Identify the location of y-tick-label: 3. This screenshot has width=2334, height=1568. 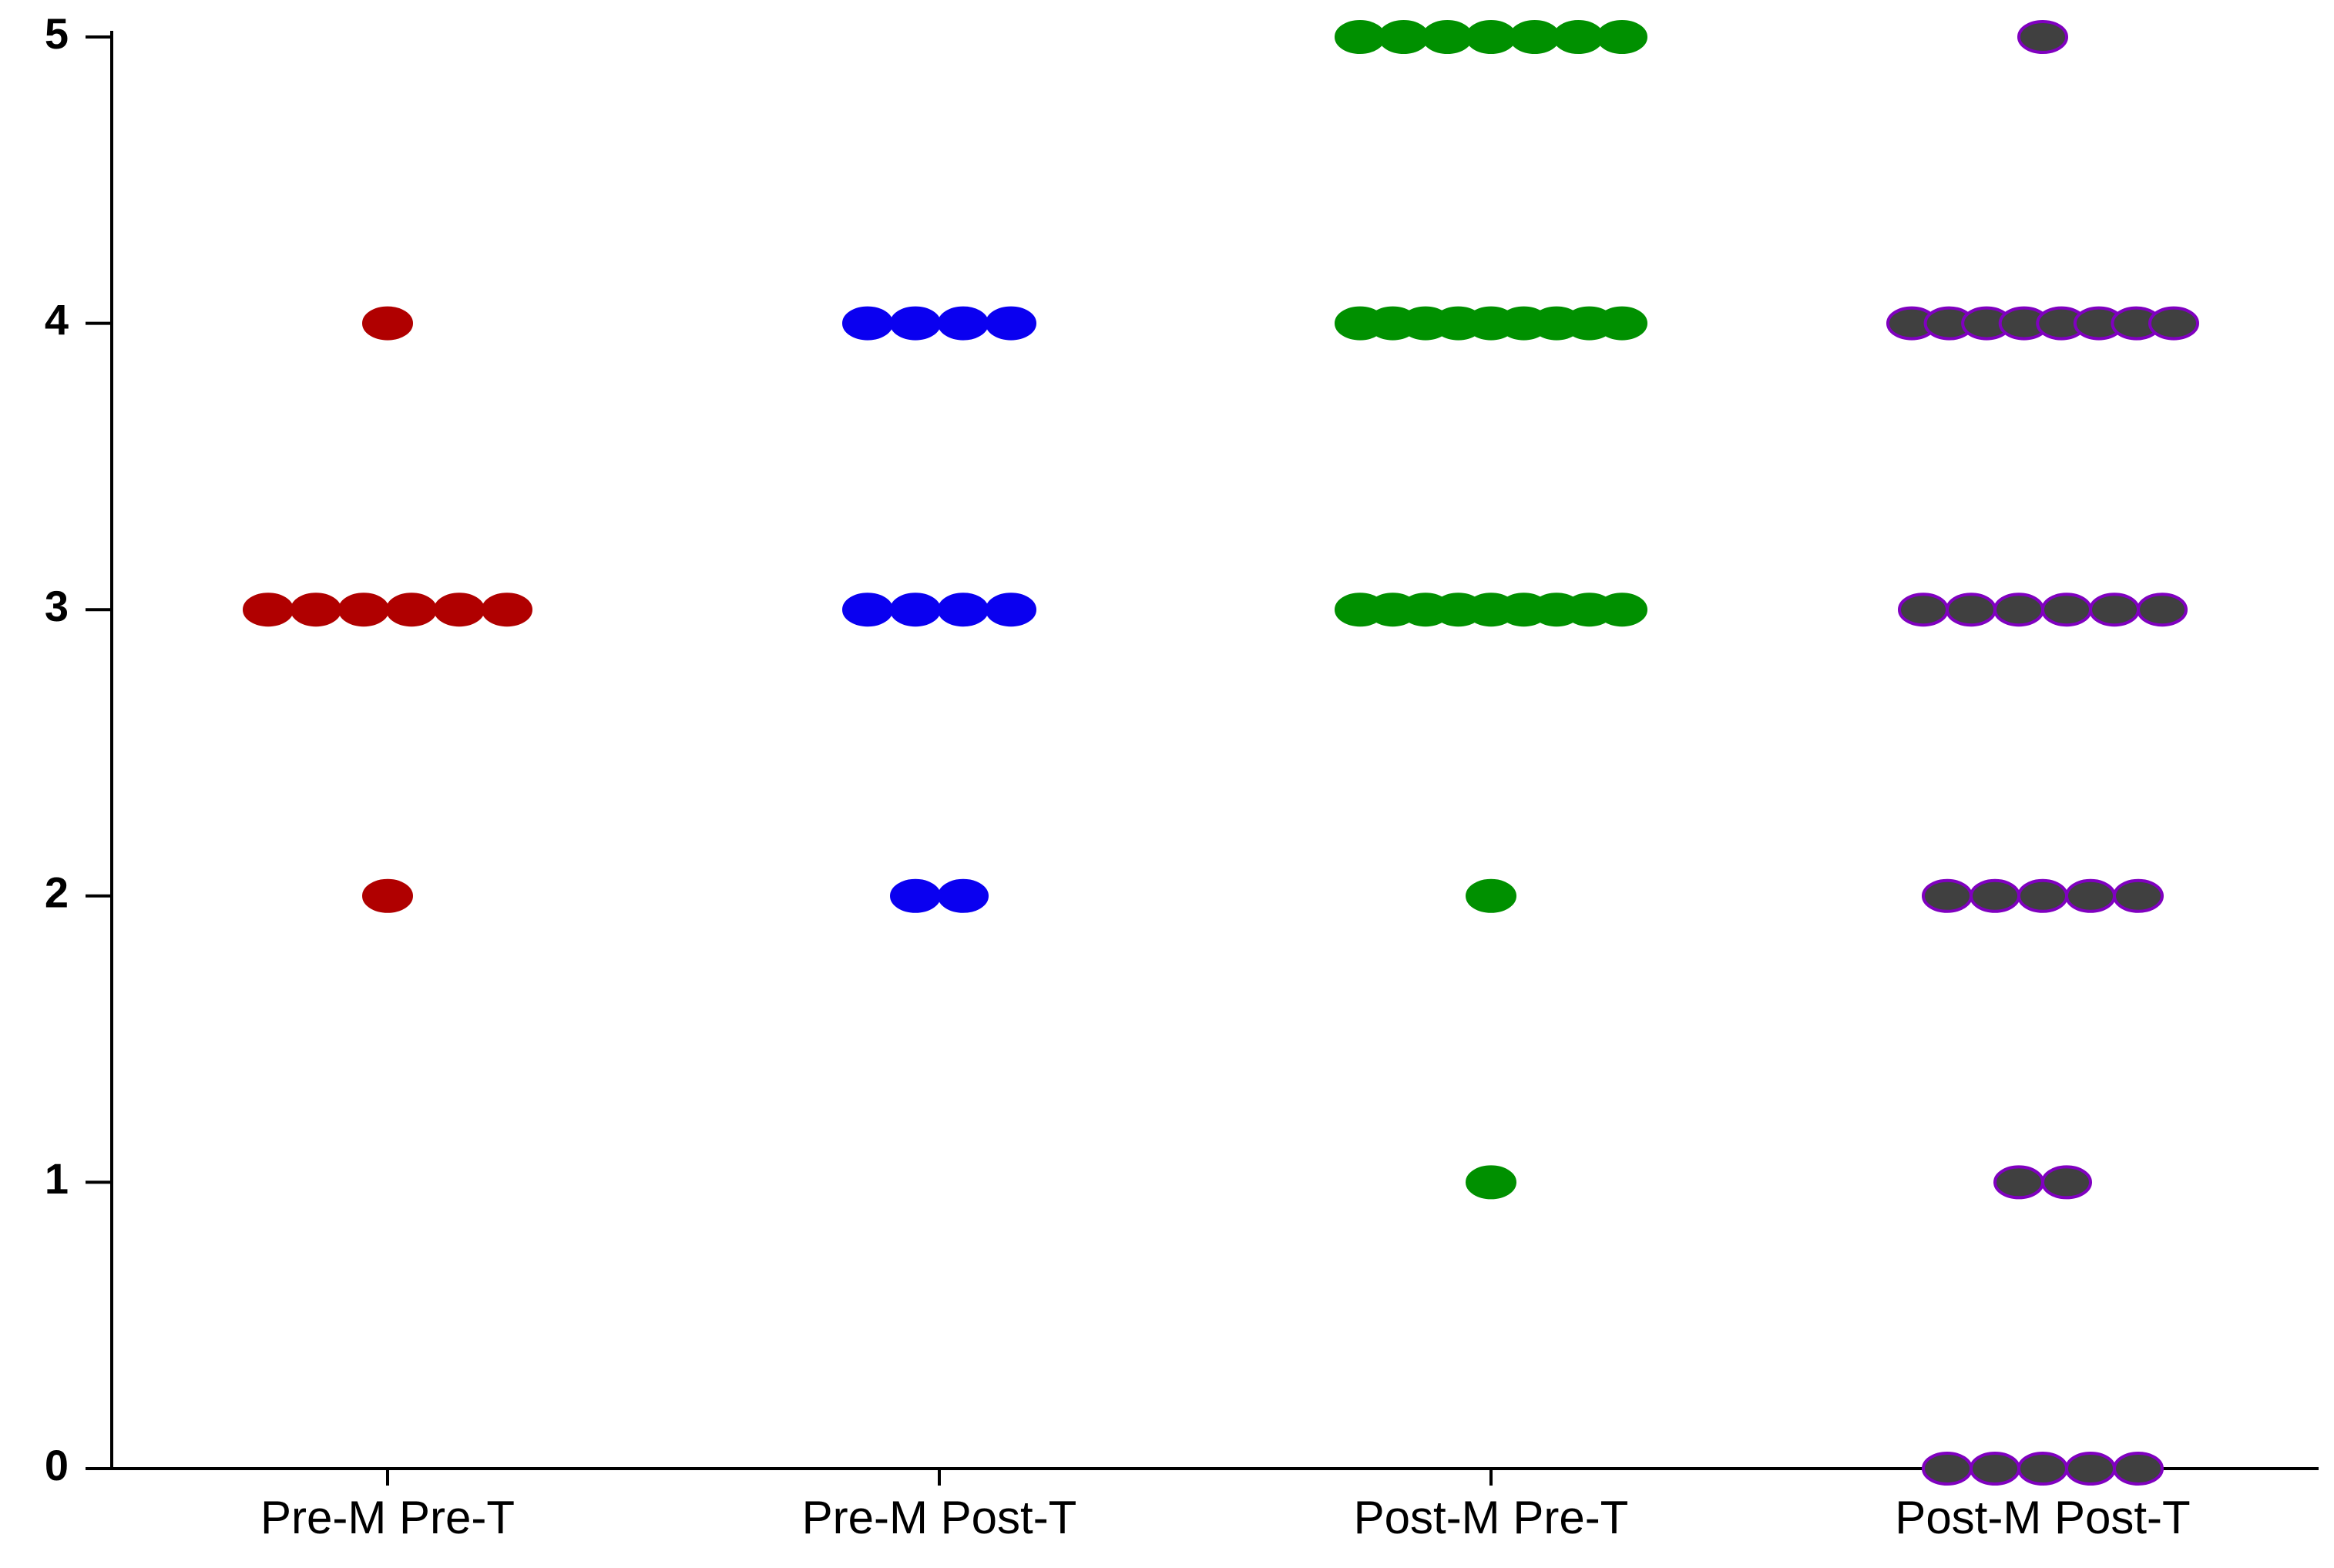
(57, 606).